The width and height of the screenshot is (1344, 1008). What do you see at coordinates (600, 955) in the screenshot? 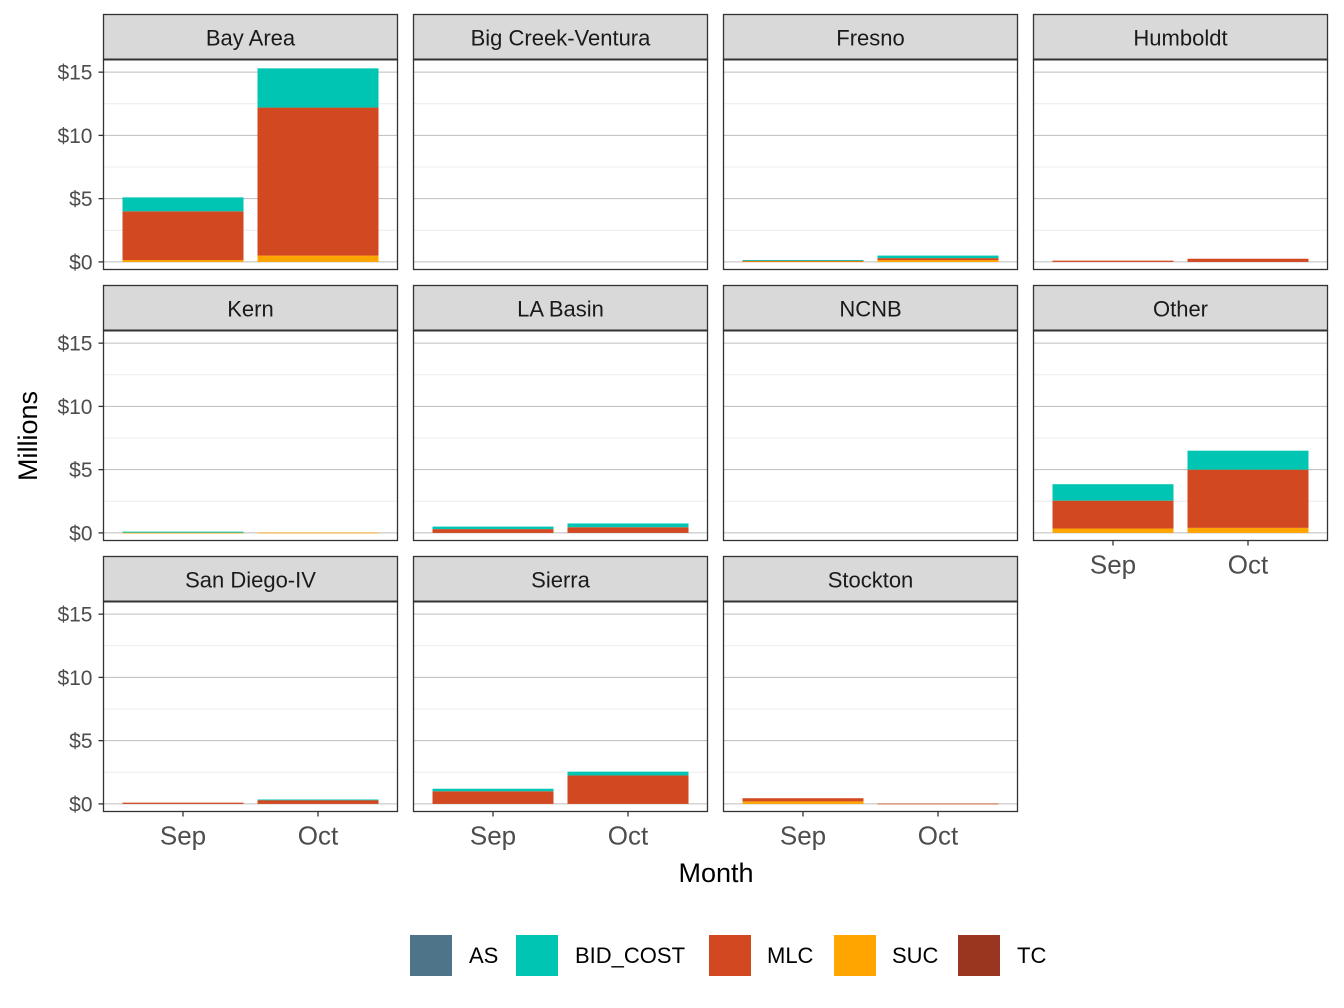
I see `legend-item-bid-cost: BID_COST` at bounding box center [600, 955].